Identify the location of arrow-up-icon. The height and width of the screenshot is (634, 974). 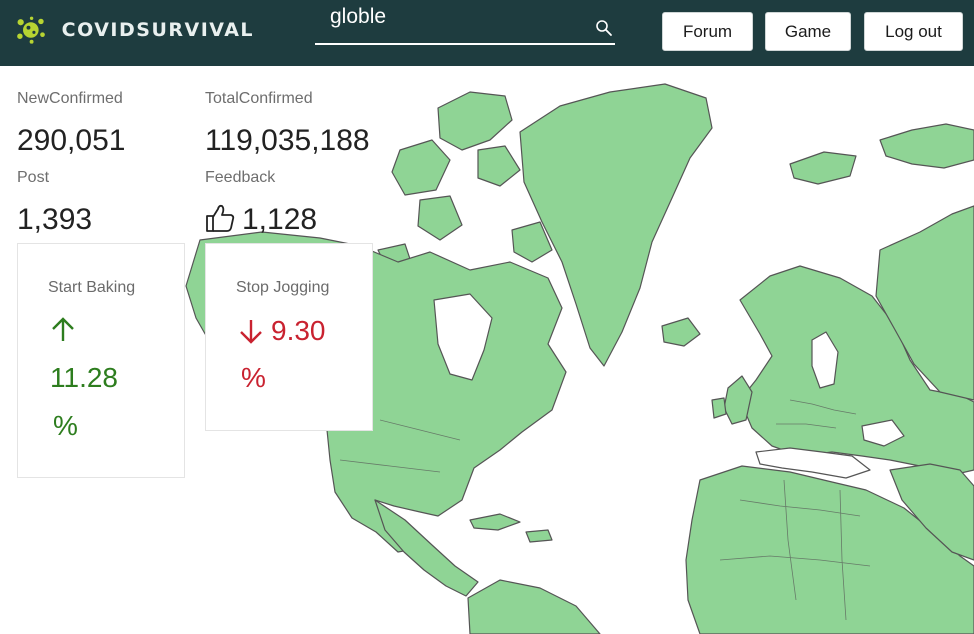
(63, 329).